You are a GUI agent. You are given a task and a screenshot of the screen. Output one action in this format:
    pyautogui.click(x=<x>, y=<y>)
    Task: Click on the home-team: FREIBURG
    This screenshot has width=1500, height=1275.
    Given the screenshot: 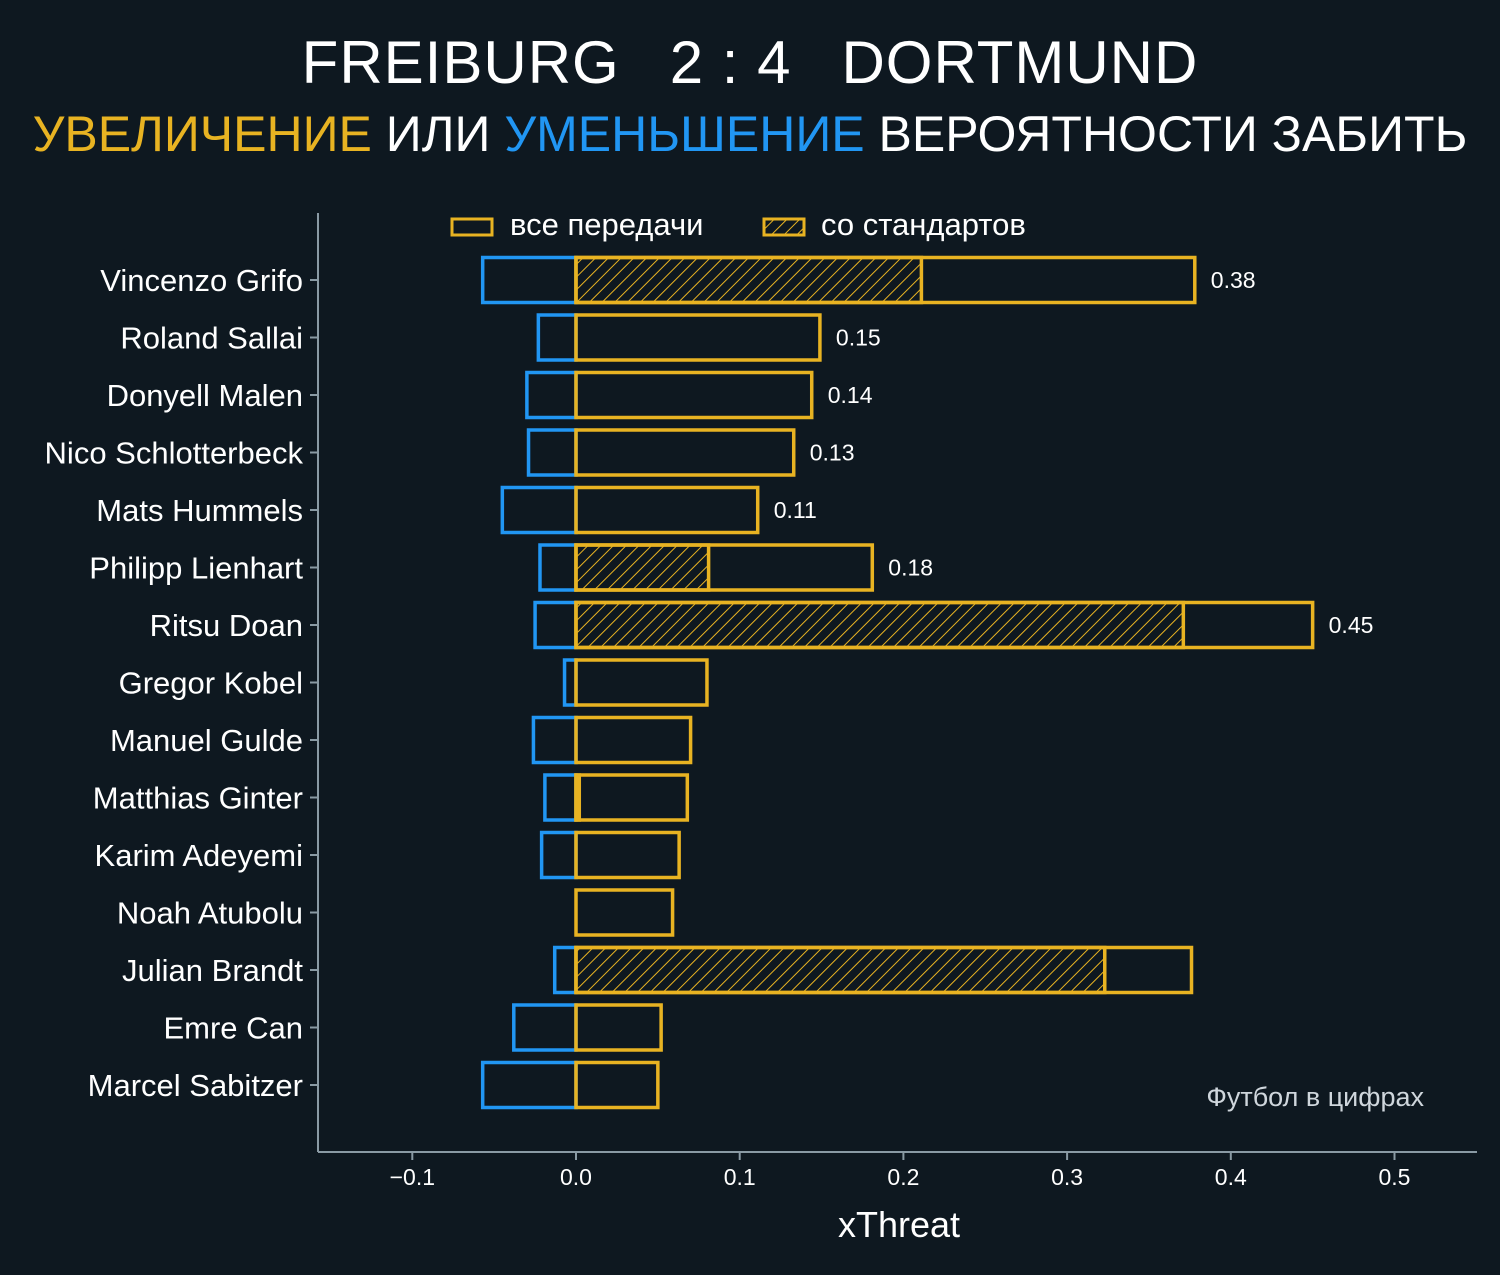 What is the action you would take?
    pyautogui.click(x=460, y=62)
    